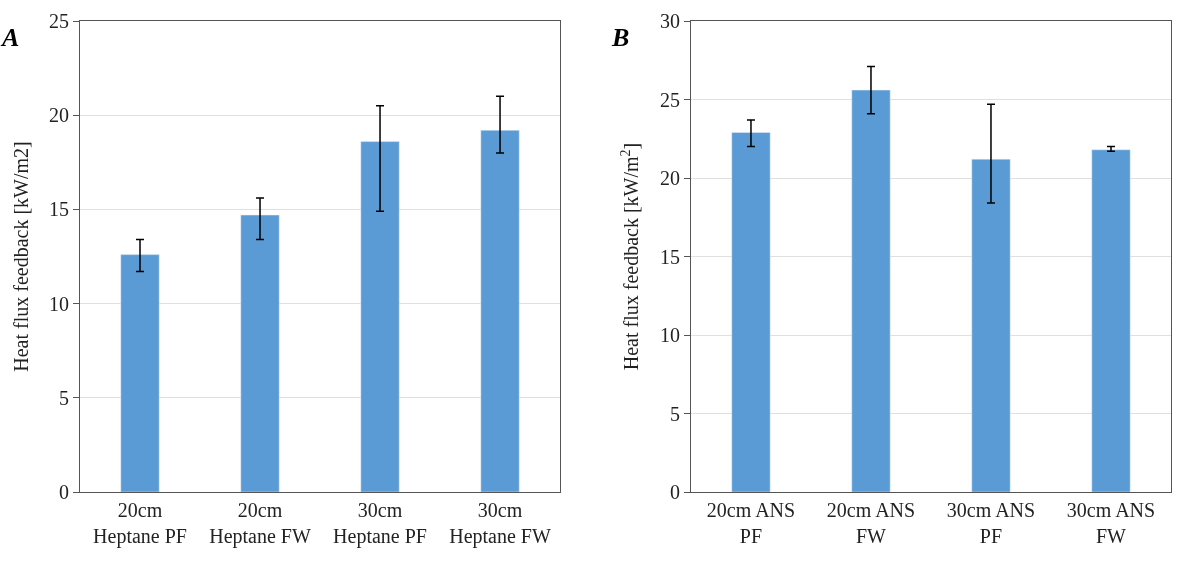 Image resolution: width=1182 pixels, height=587 pixels. I want to click on chart-title: B, so click(620, 37).